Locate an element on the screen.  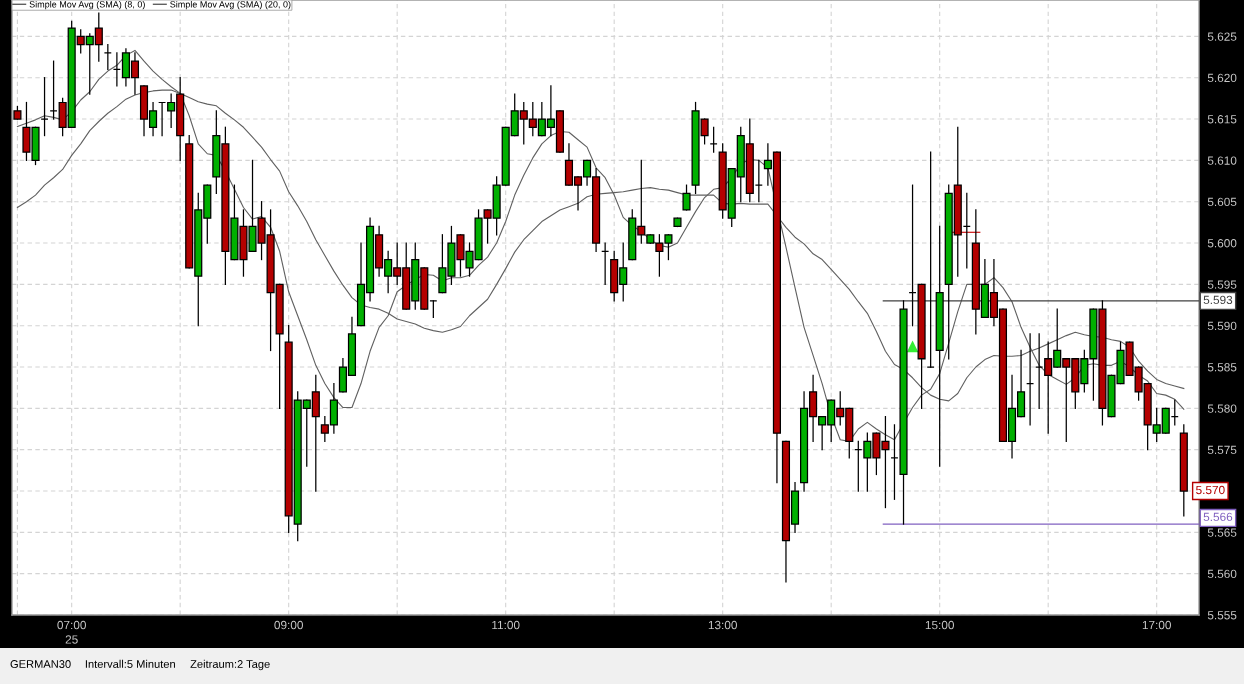
x-tick-label: 09:00 is located at coordinates (288, 625).